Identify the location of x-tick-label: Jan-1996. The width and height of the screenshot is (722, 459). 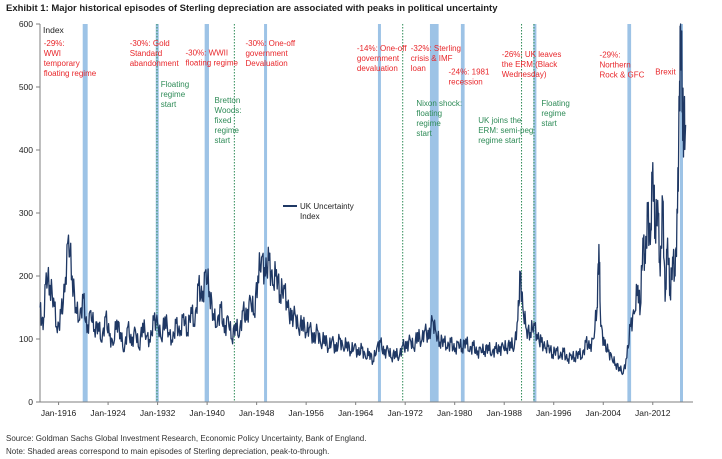
(554, 413).